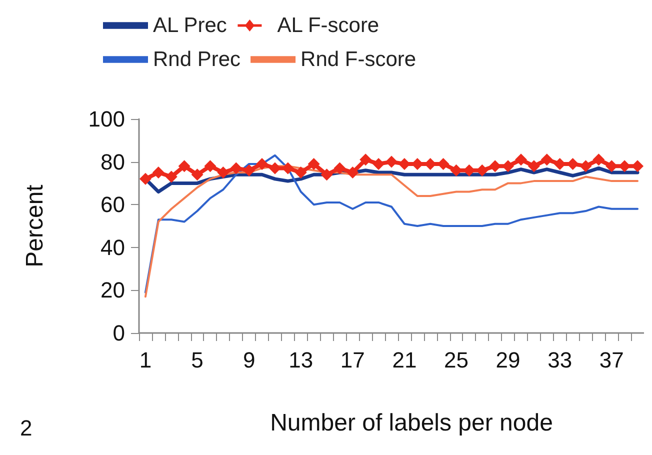 The image size is (652, 455). What do you see at coordinates (35, 226) in the screenshot?
I see `y-axis-title: Percent` at bounding box center [35, 226].